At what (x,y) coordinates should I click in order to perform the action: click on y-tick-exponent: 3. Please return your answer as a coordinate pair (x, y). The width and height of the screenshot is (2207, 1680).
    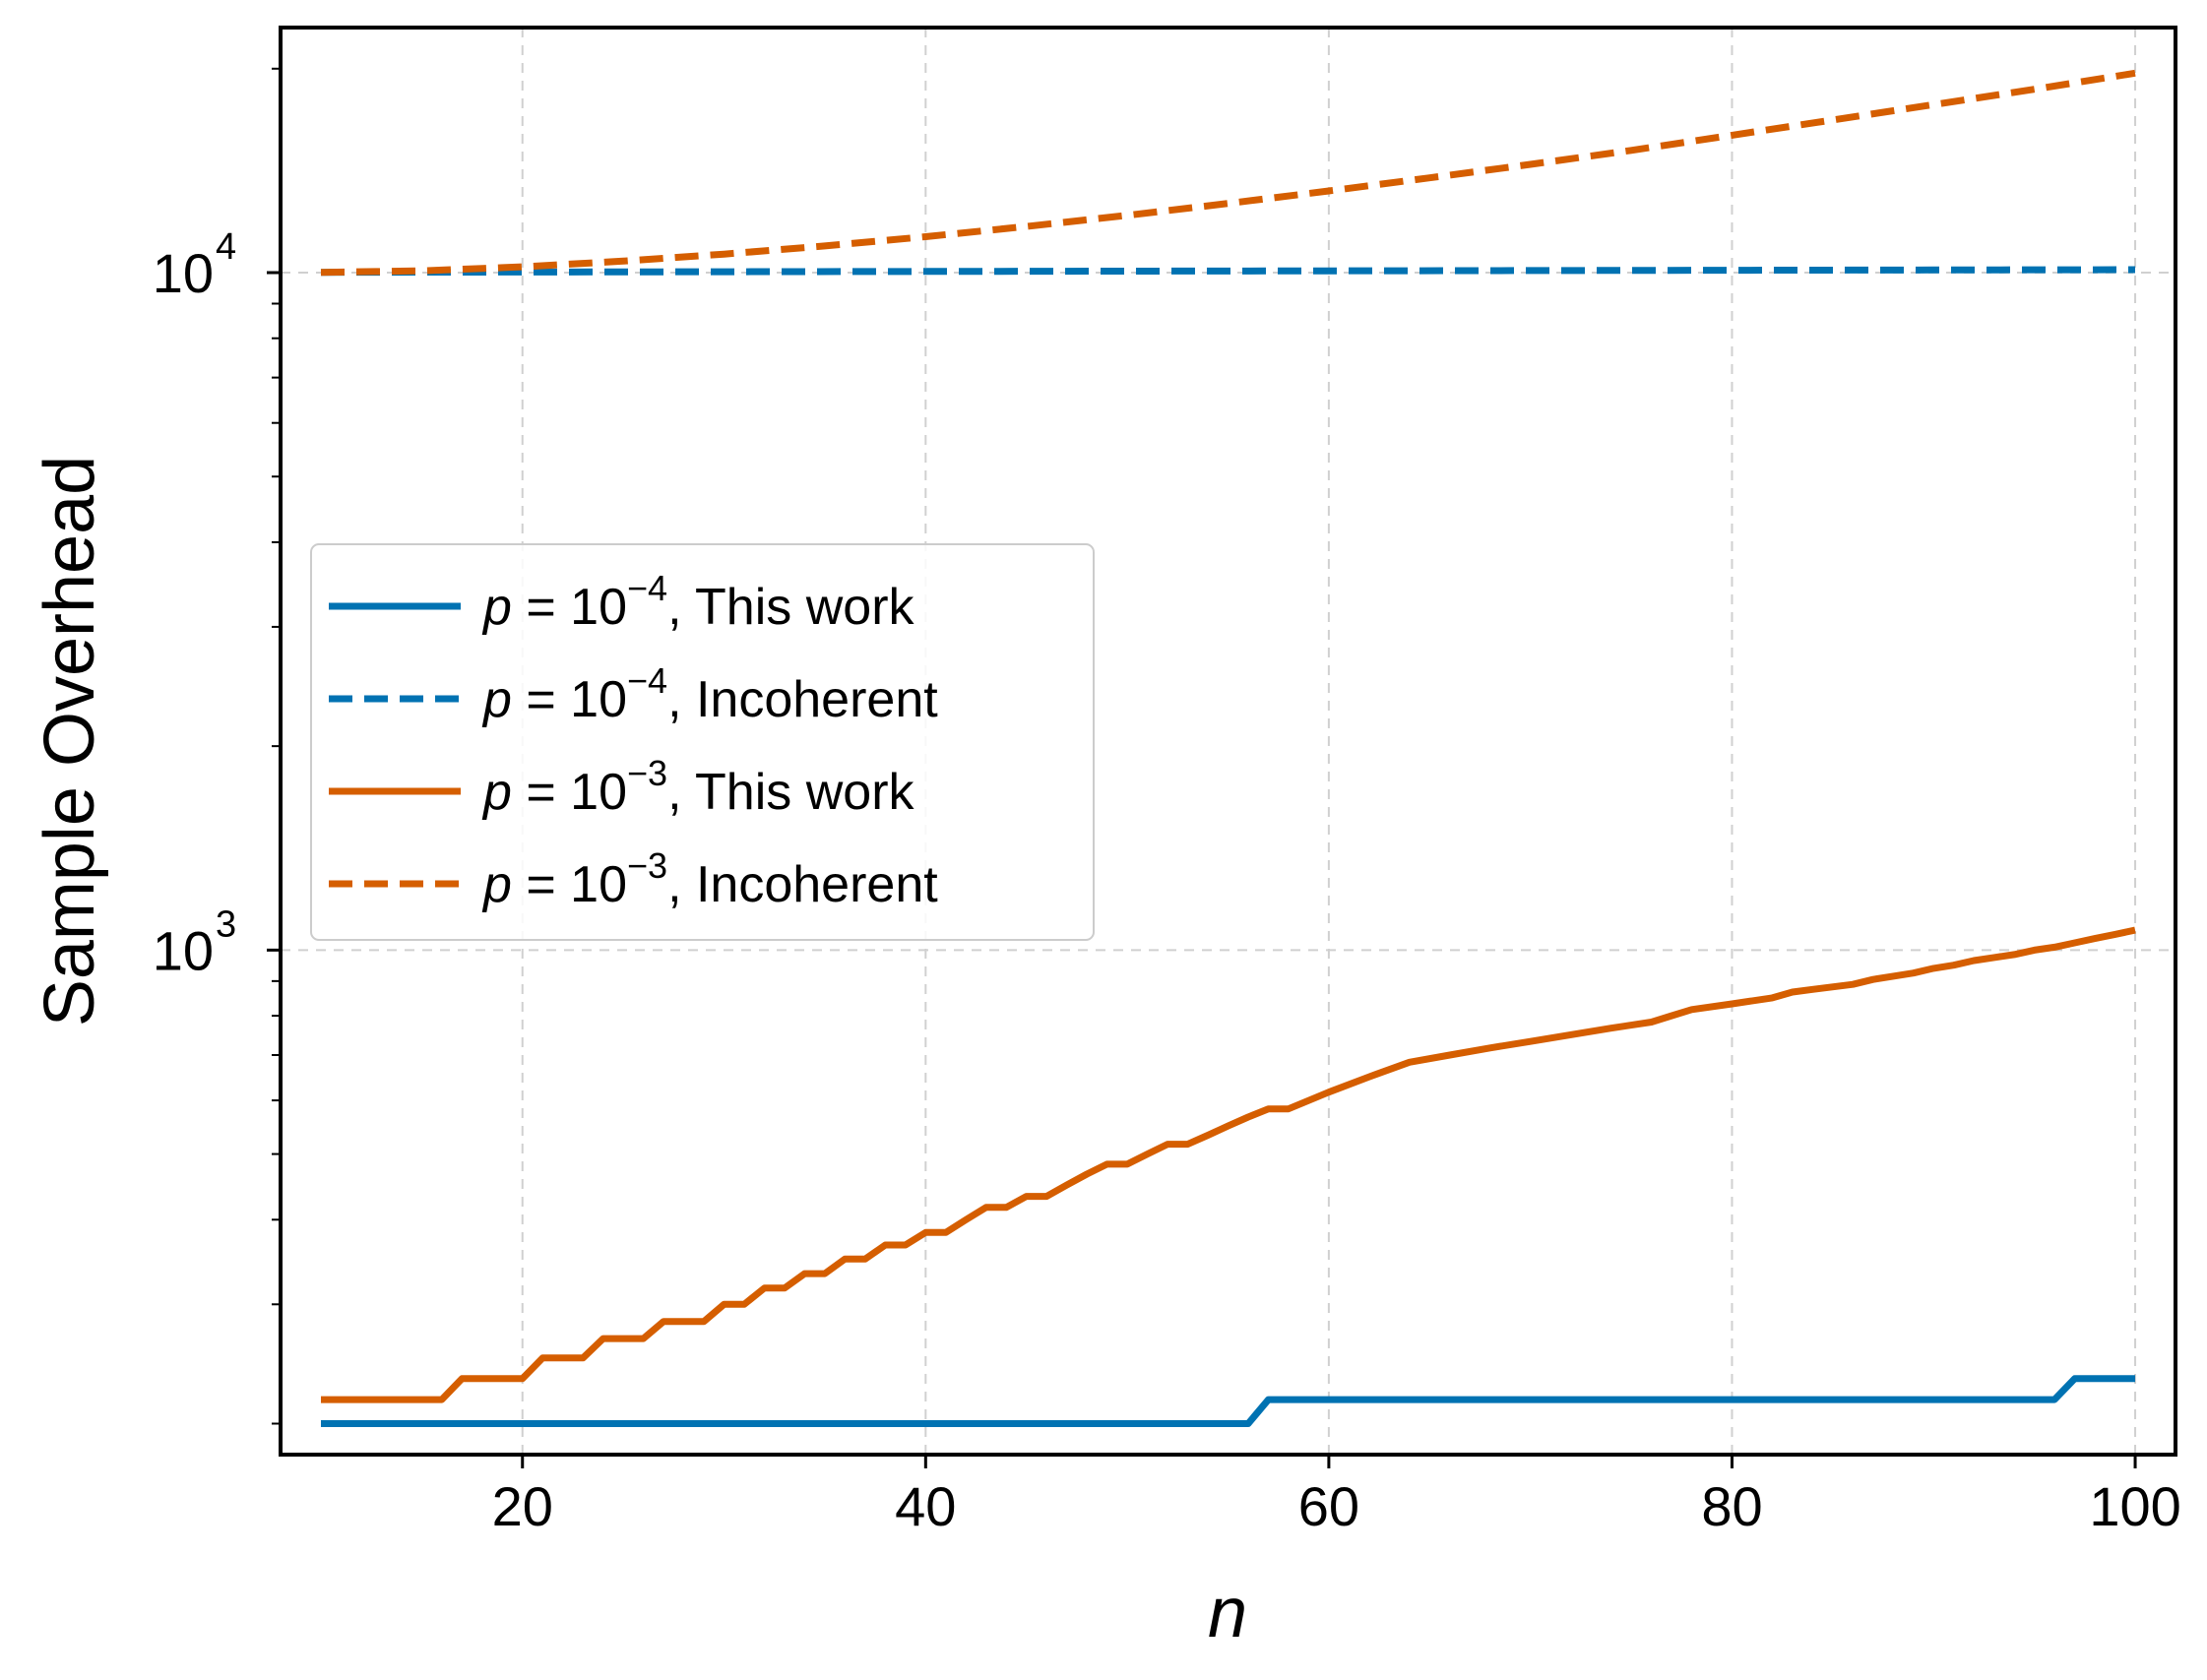
    Looking at the image, I should click on (226, 924).